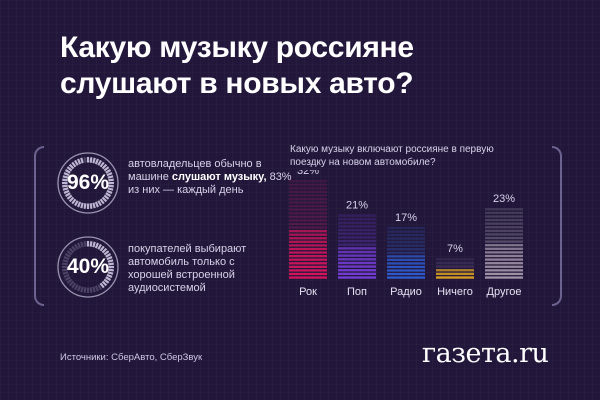 This screenshot has height=400, width=600. Describe the element at coordinates (406, 292) in the screenshot. I see `category-label: Радио` at that location.